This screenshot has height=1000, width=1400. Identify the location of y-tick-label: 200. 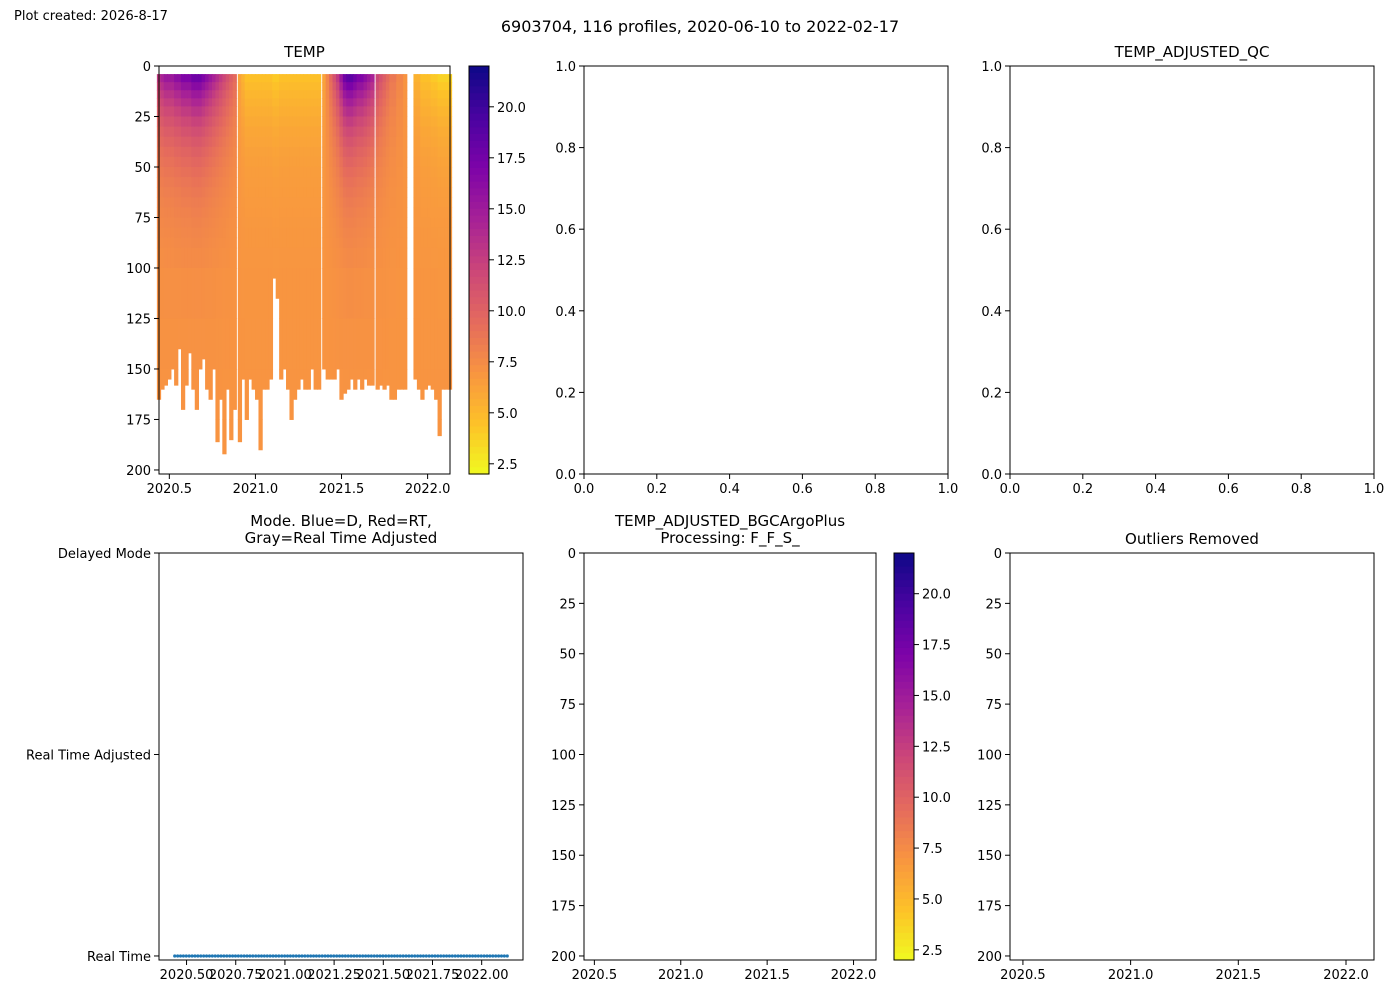
(989, 957).